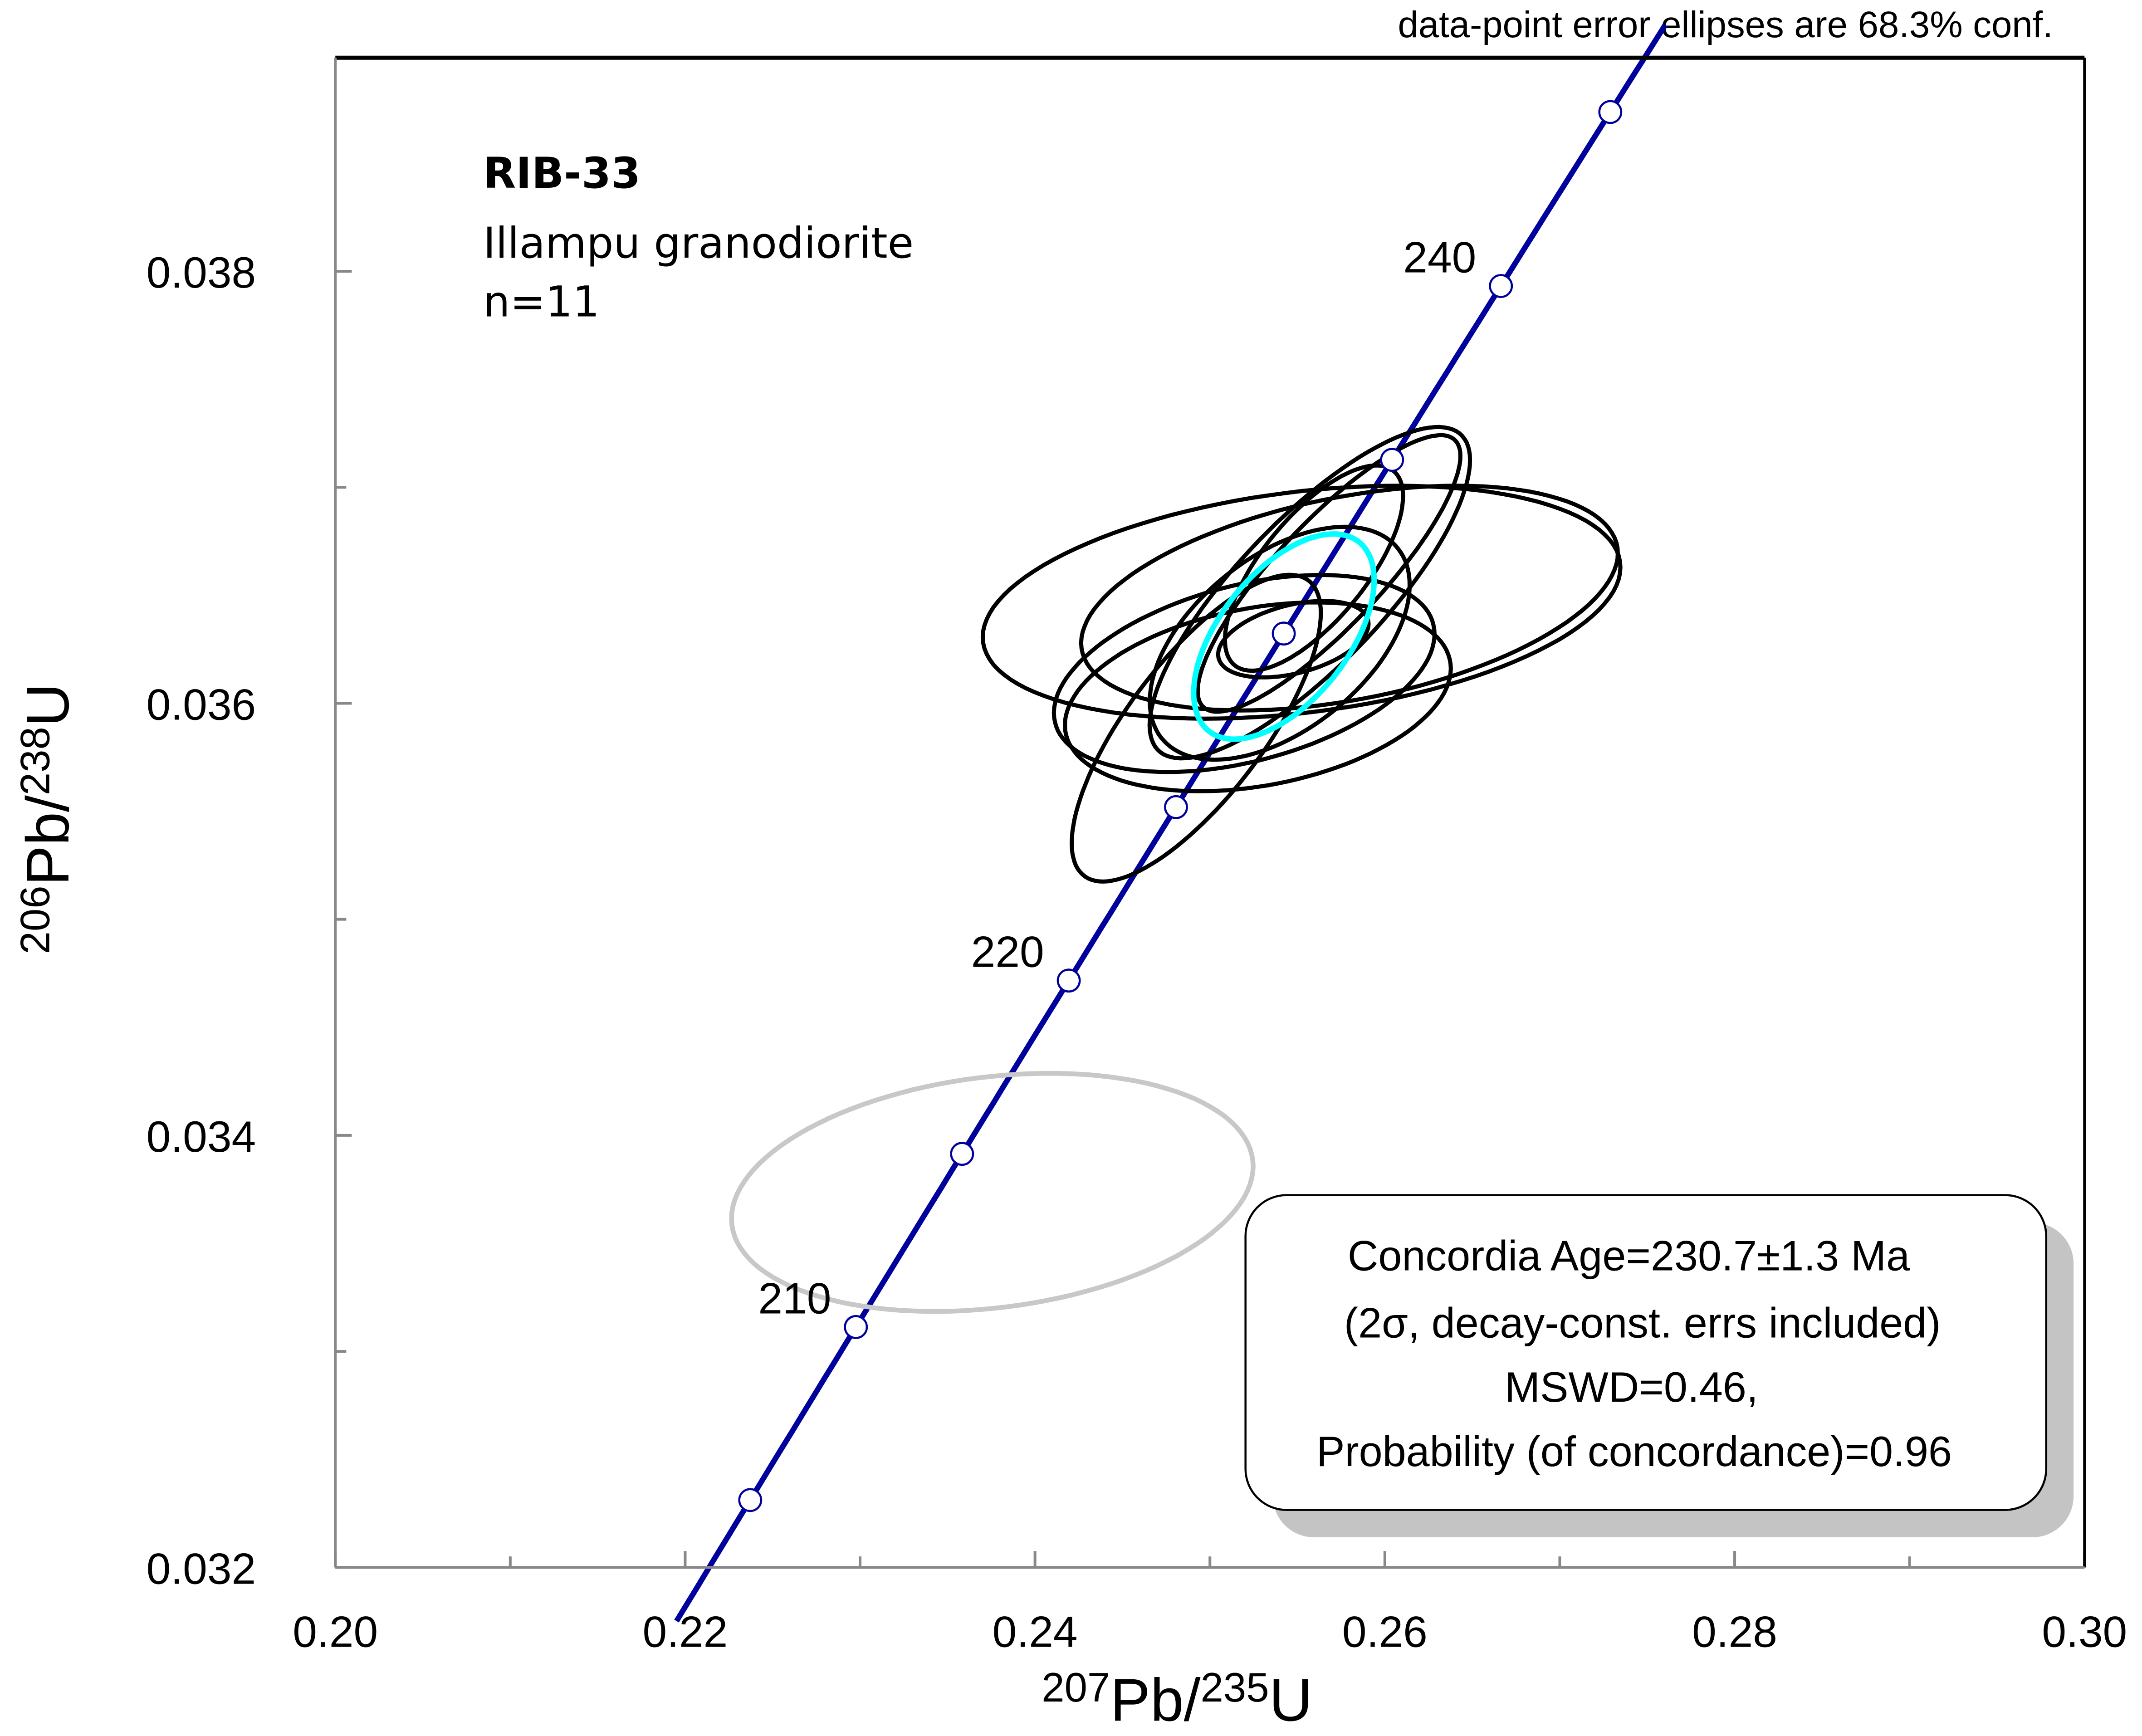 This screenshot has width=2142, height=1736. Describe the element at coordinates (1646, 1352) in the screenshot. I see `result-box-frame` at that location.